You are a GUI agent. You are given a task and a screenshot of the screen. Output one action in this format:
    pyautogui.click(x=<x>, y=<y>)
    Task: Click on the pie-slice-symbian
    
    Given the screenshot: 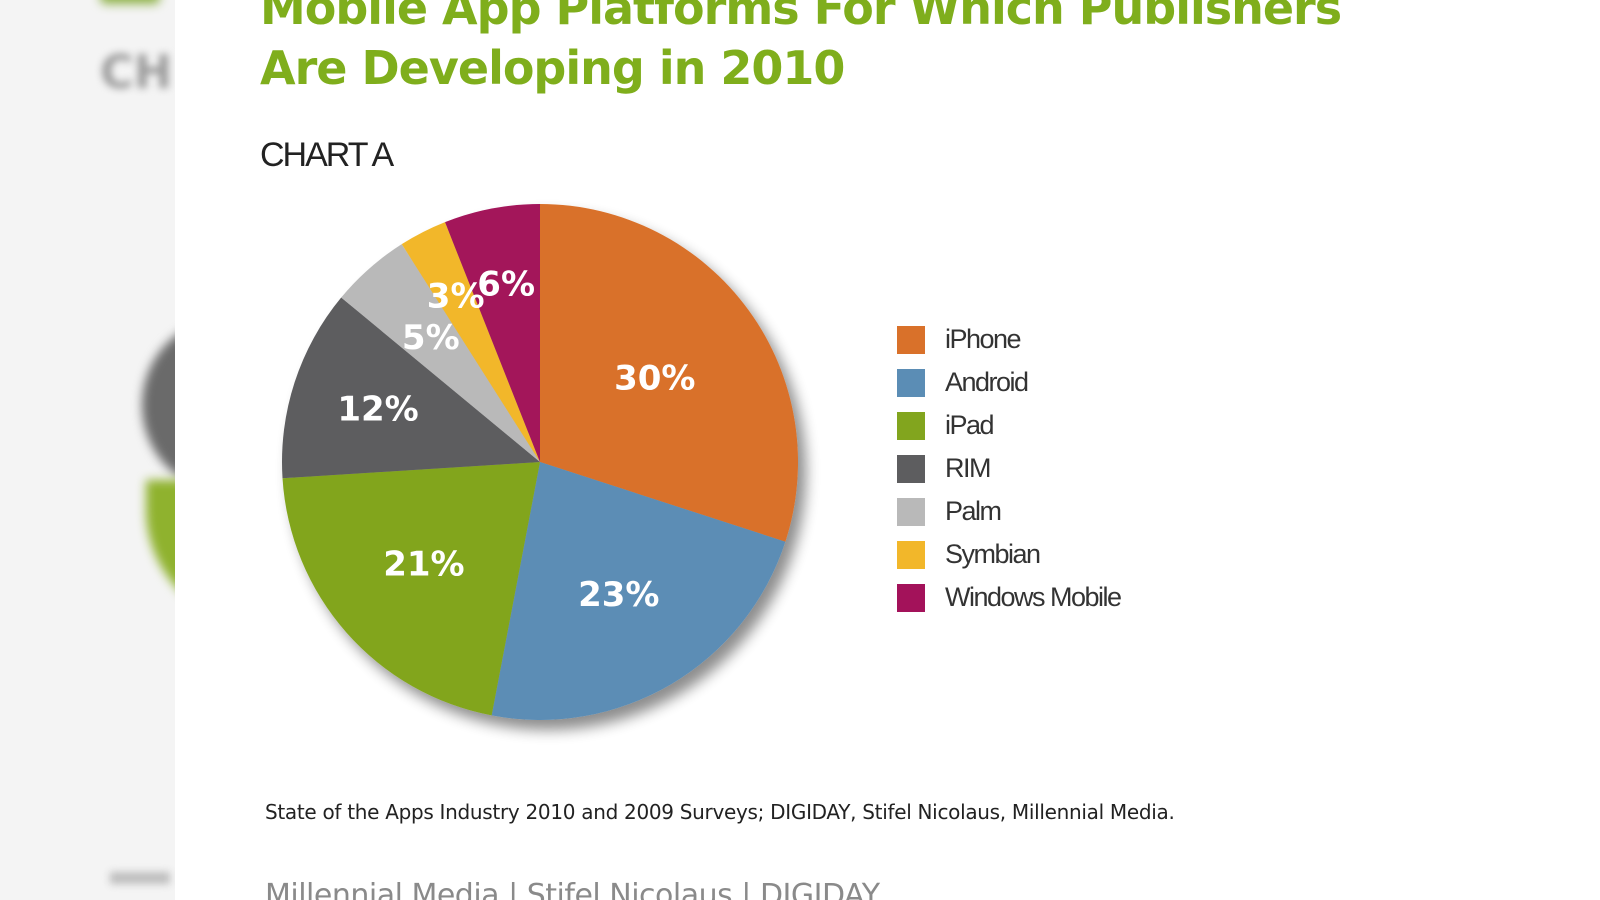 What is the action you would take?
    pyautogui.click(x=470, y=342)
    